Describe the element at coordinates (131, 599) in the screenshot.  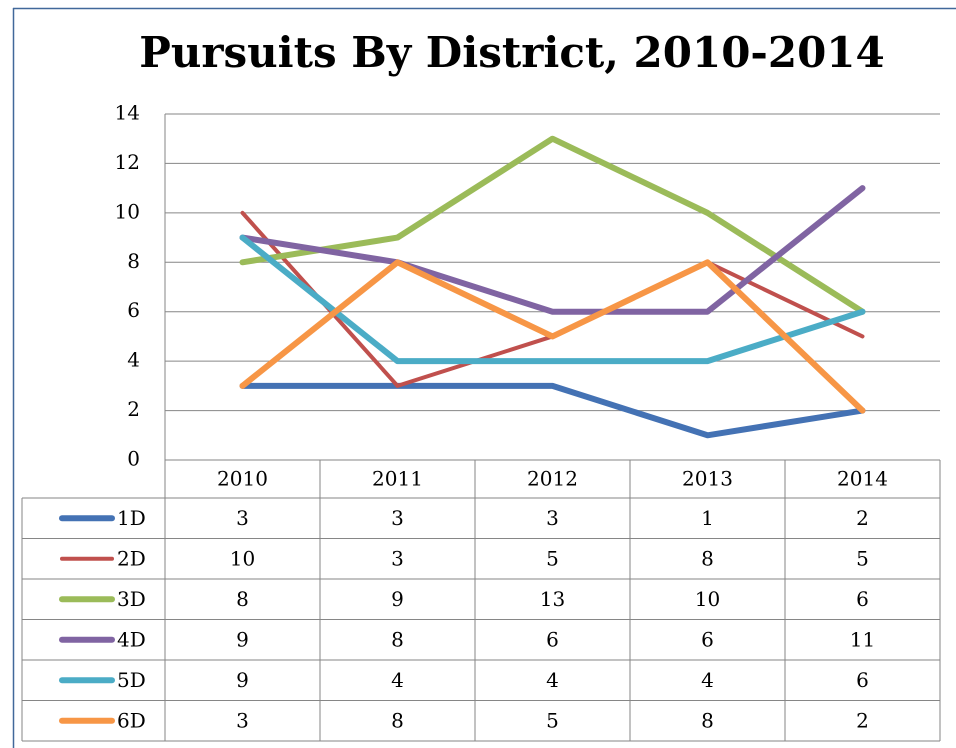
I see `legend-label: 3D` at that location.